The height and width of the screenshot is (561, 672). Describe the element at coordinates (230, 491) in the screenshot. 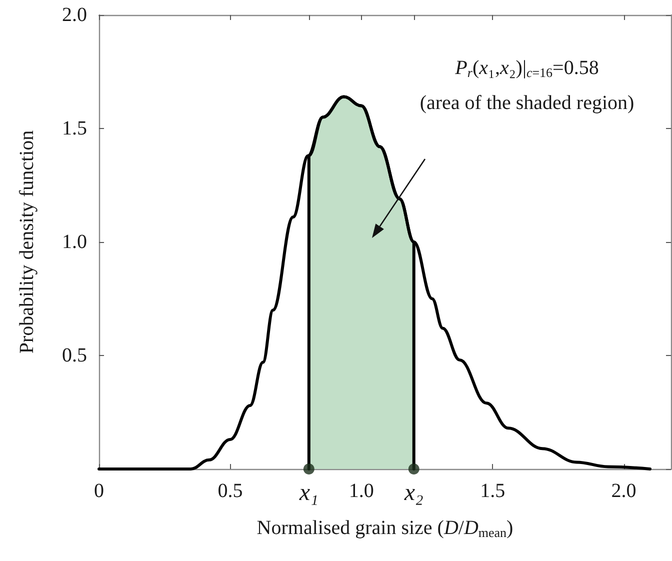

I see `x-tick-label: 0.5` at that location.